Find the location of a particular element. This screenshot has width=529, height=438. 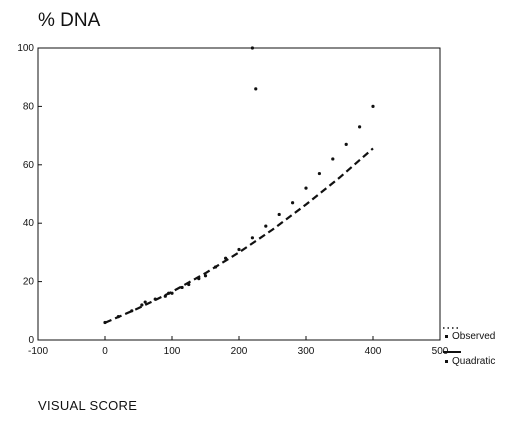

legend-quadratic-label: Quadratic is located at coordinates (473, 361).